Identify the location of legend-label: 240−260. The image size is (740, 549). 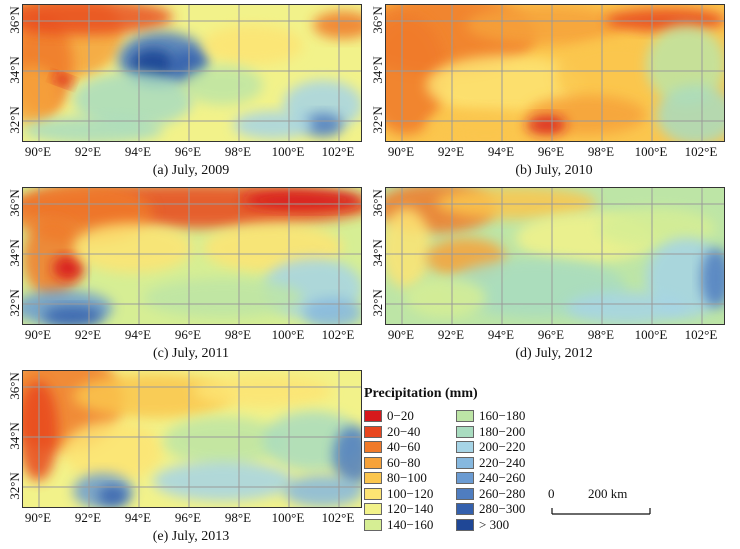
(502, 477).